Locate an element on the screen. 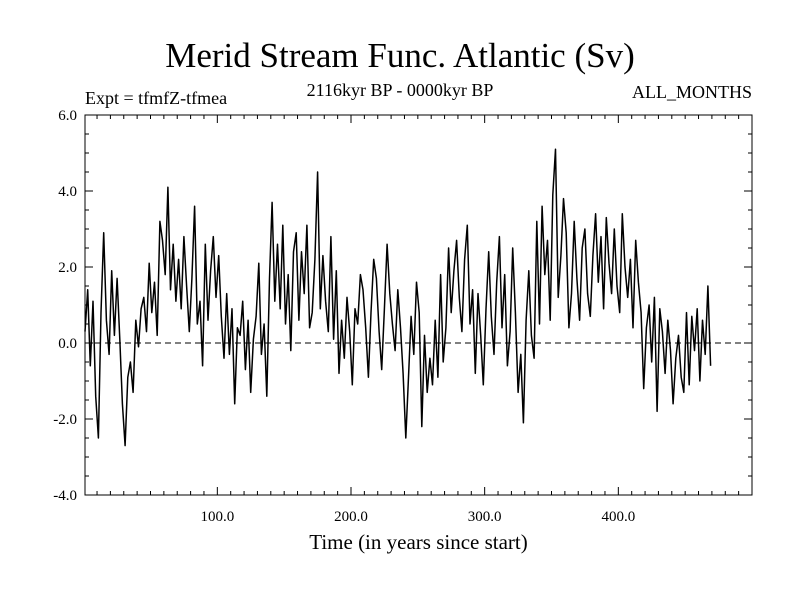  x-tick-label: 400.0 is located at coordinates (618, 517).